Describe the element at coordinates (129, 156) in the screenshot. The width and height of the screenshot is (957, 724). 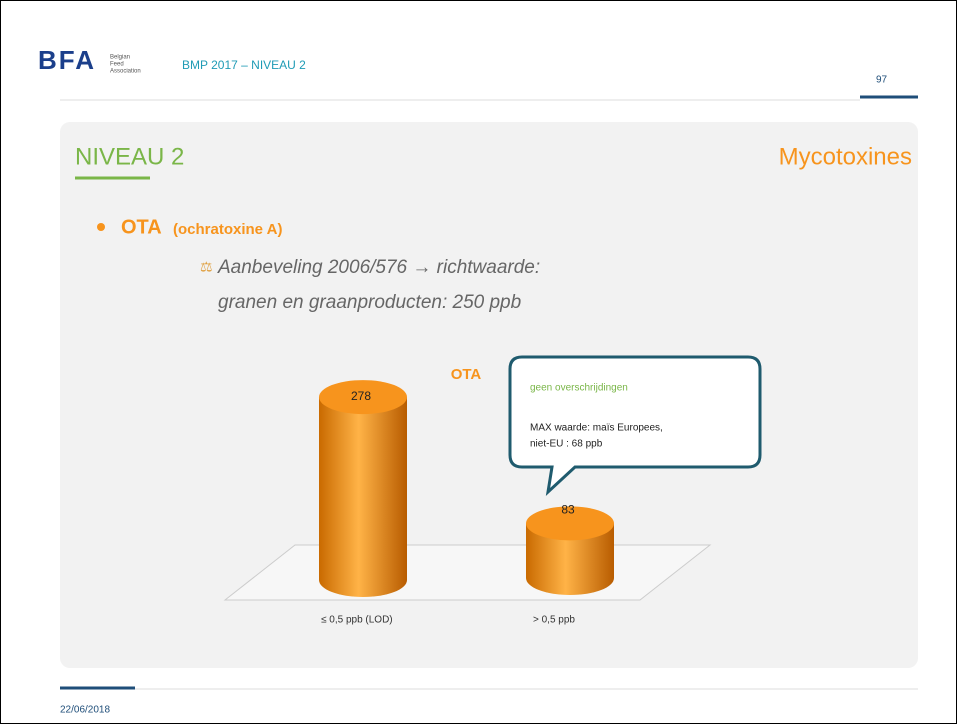
I see `slide-title: NIVEAU 2` at that location.